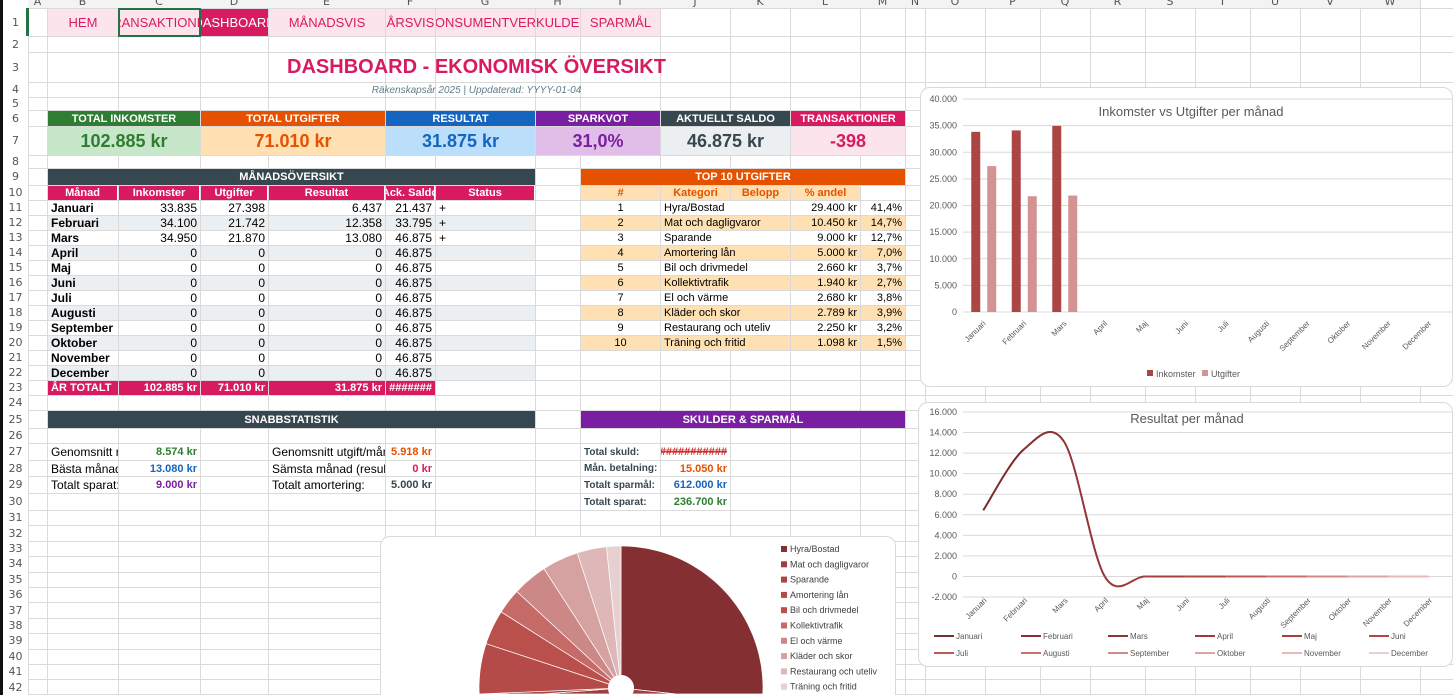 The image size is (1453, 695). What do you see at coordinates (15, 161) in the screenshot?
I see `row-header: 8` at bounding box center [15, 161].